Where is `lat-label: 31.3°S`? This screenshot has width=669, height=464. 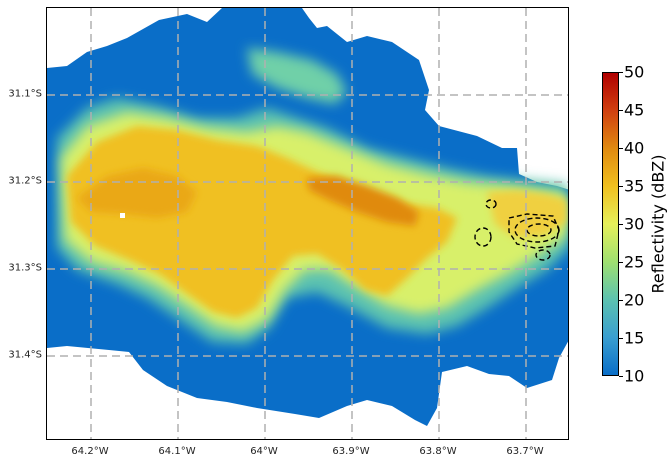
lat-label: 31.3°S is located at coordinates (25, 268).